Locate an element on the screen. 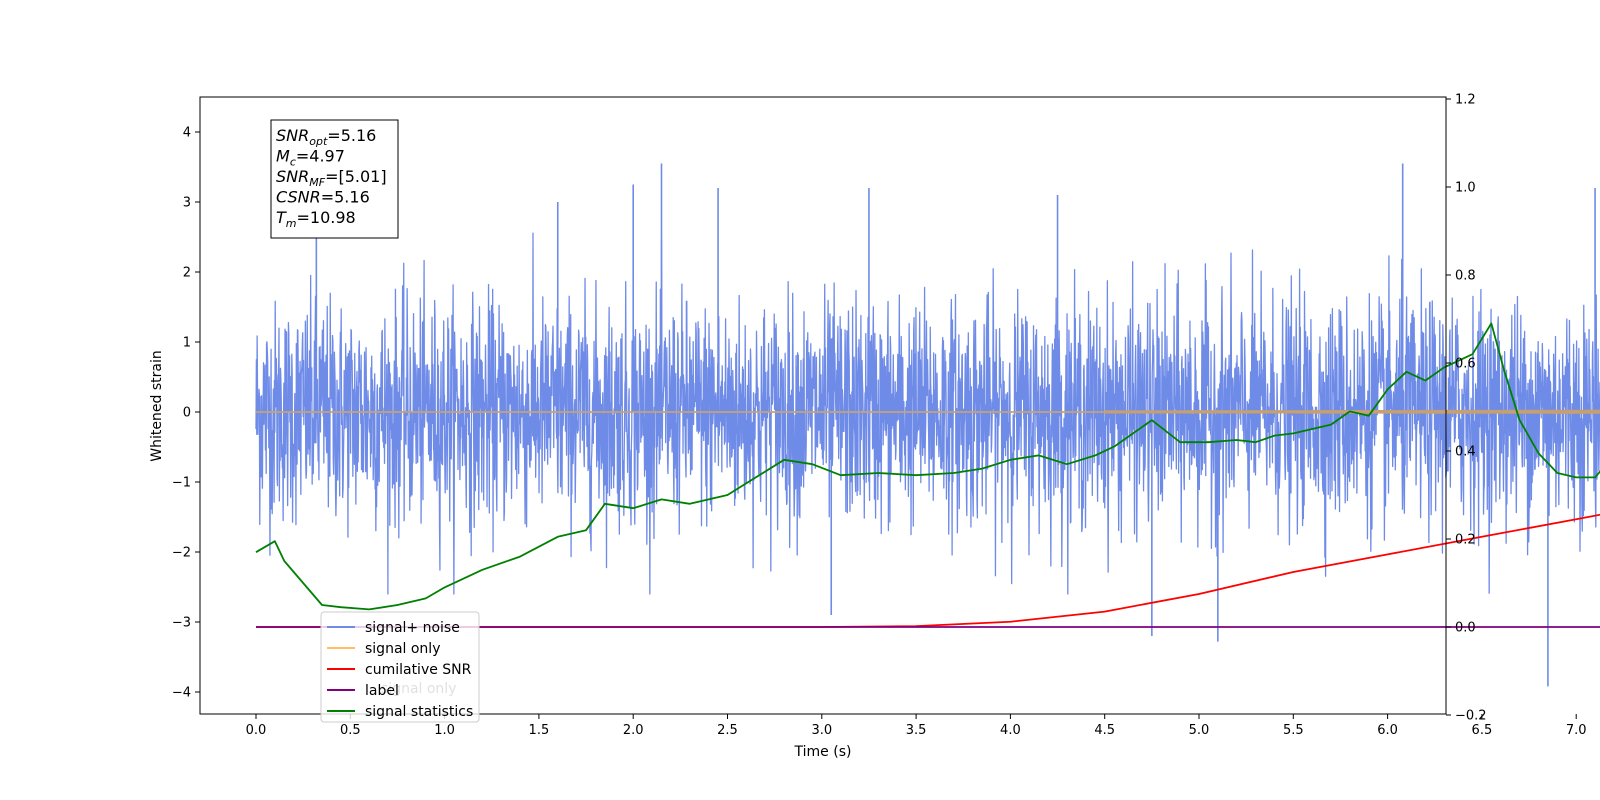 Image resolution: width=1600 pixels, height=800 pixels. y-axis-label: Whitened strain is located at coordinates (157, 405).